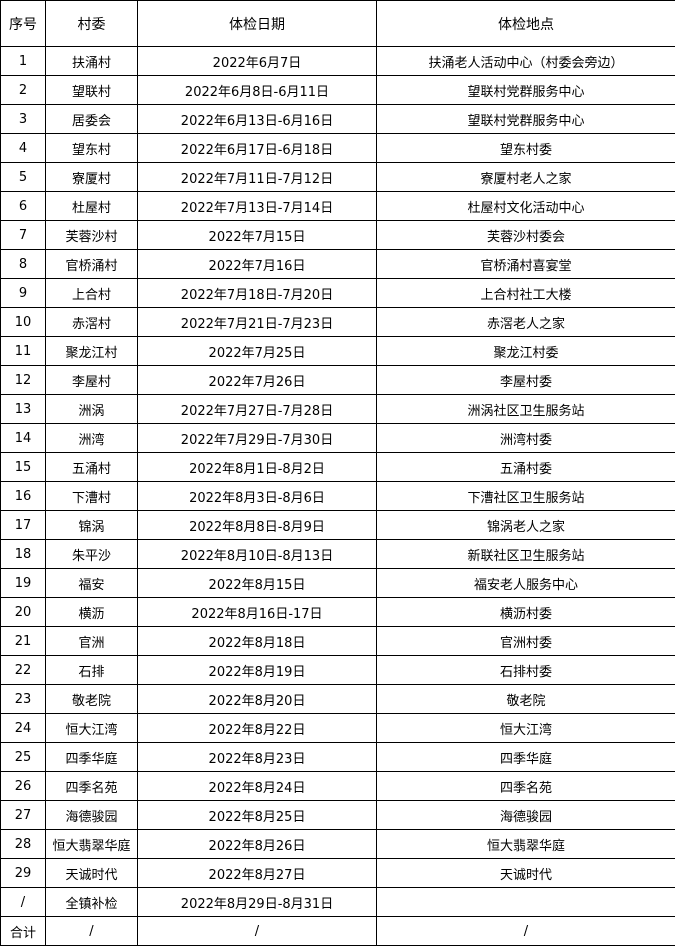 The image size is (675, 947). I want to click on cell-index: /, so click(23, 902).